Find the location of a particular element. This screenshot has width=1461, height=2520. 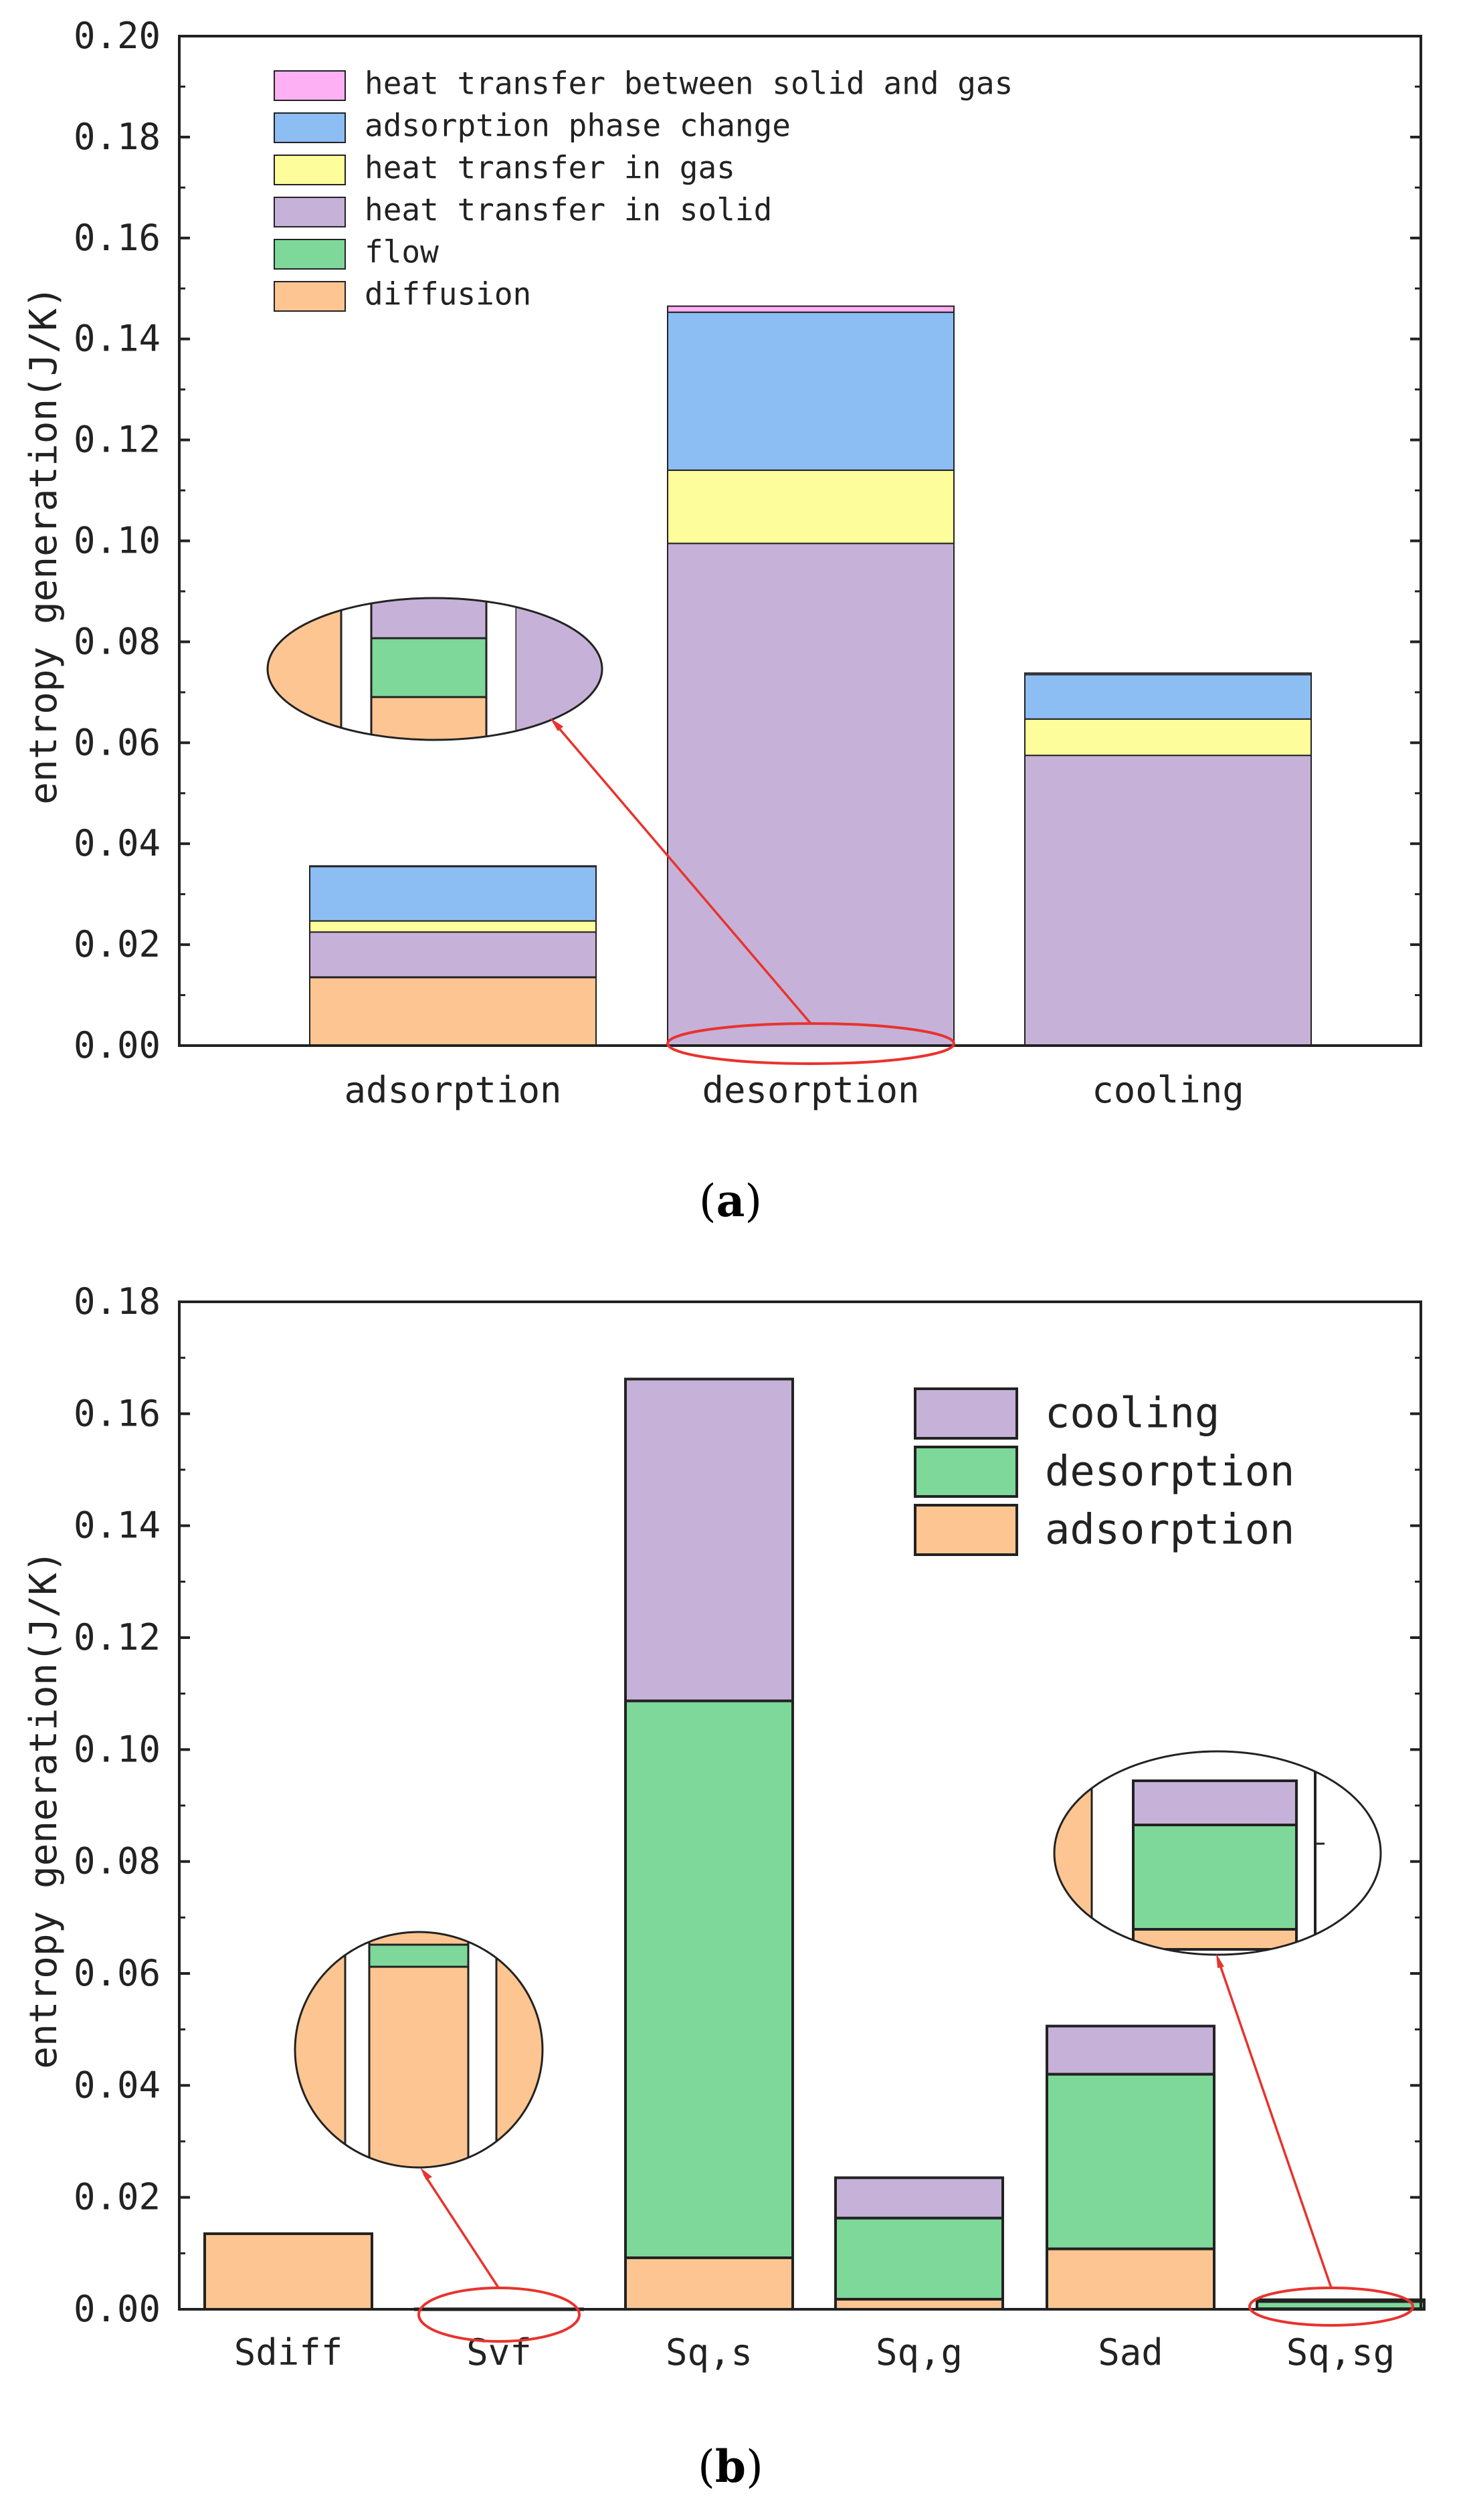

panel-a-bar-cooling-heat-transfer-between-solid-and-gas is located at coordinates (1168, 674).